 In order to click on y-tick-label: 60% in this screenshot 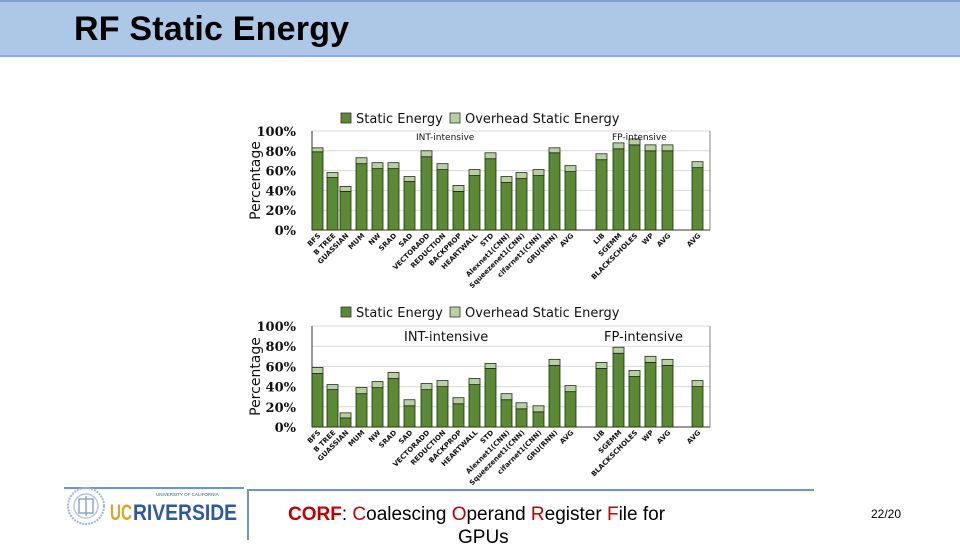, I will do `click(281, 367)`.